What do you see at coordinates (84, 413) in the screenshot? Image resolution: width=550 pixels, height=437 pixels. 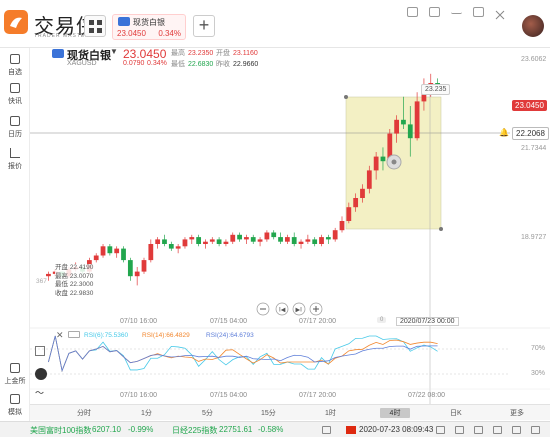 I see `timeframe-fenshi: 分时` at bounding box center [84, 413].